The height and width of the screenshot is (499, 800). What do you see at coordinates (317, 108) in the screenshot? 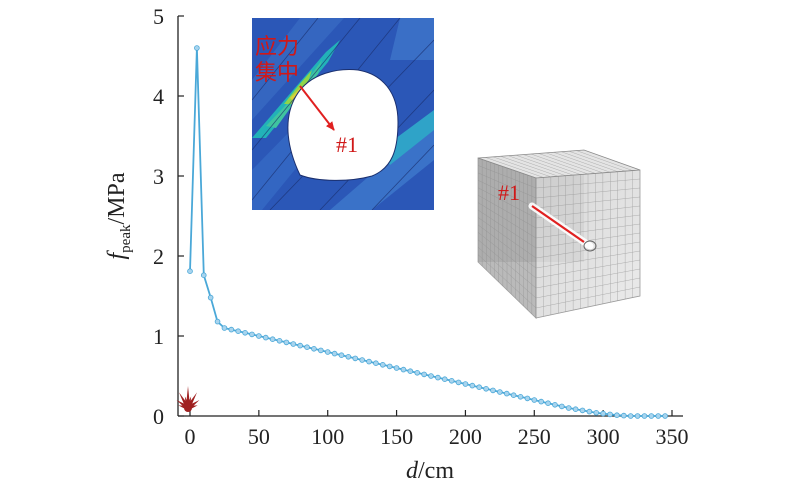
I see `inset-arrow` at bounding box center [317, 108].